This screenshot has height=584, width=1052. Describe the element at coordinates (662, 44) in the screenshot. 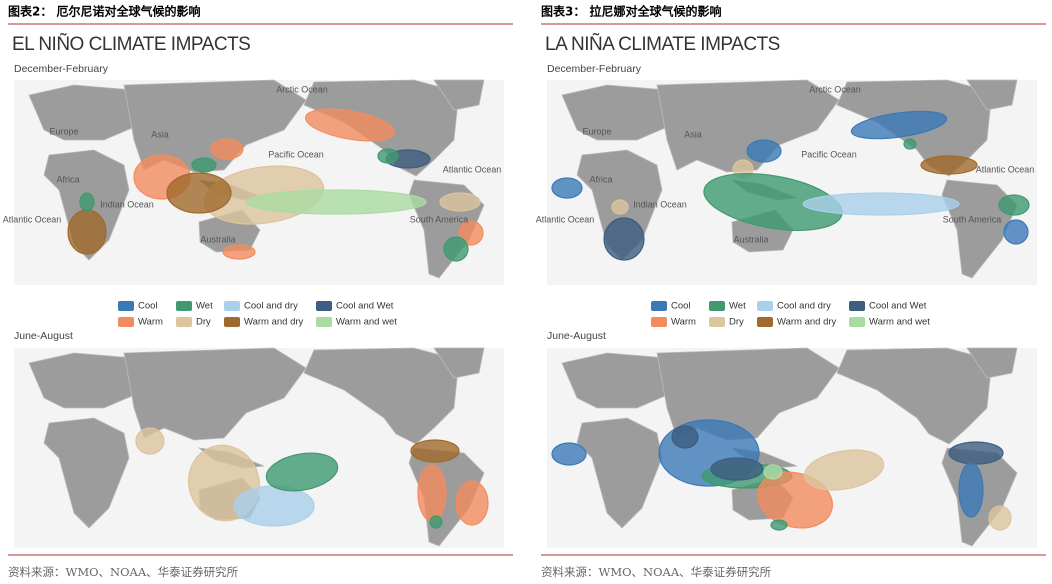

I see `map-title: LA NIÑA CLIMATE IMPACTS` at that location.